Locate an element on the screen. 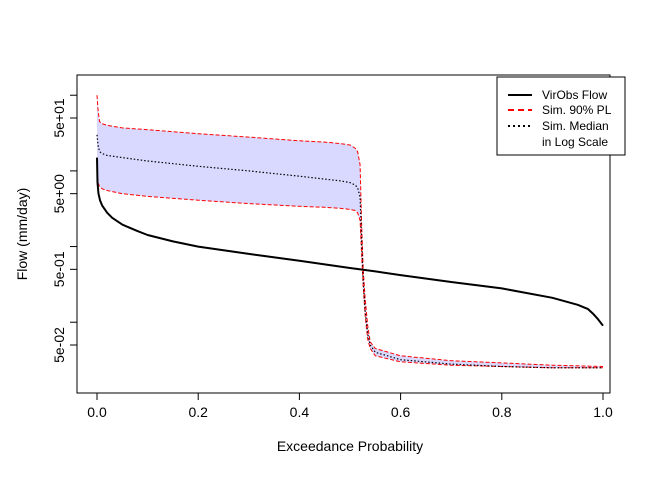 The height and width of the screenshot is (485, 664). x-tick-label: 0.4 is located at coordinates (300, 412).